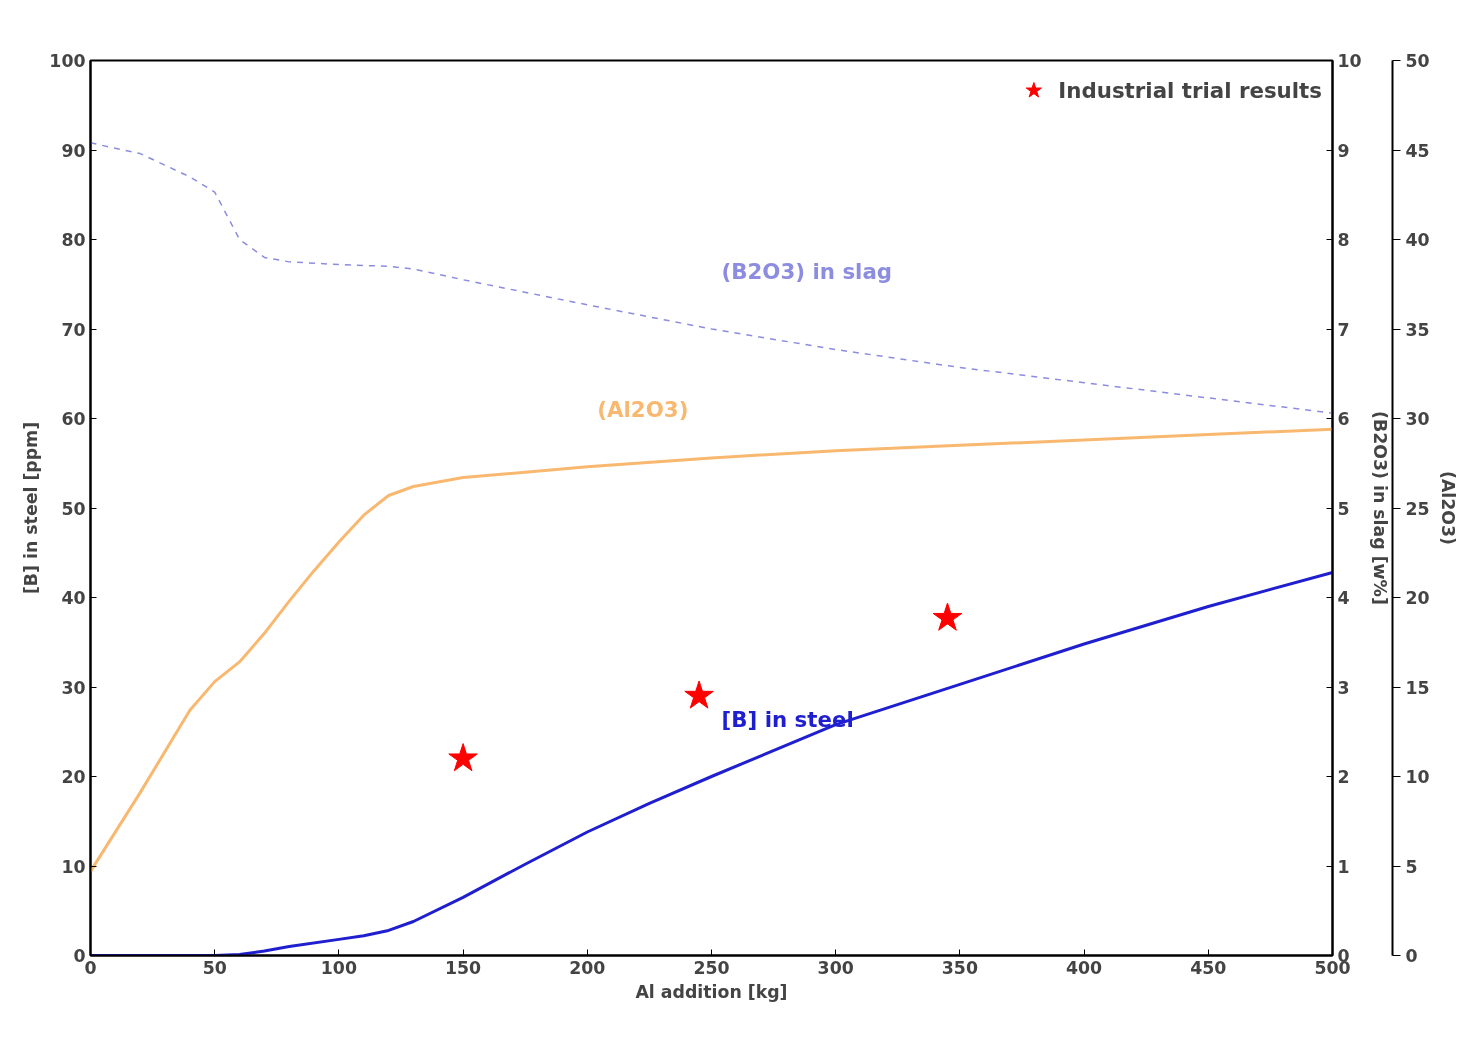 The width and height of the screenshot is (1473, 1055). Describe the element at coordinates (214, 967) in the screenshot. I see `x-tick-label: 50` at that location.